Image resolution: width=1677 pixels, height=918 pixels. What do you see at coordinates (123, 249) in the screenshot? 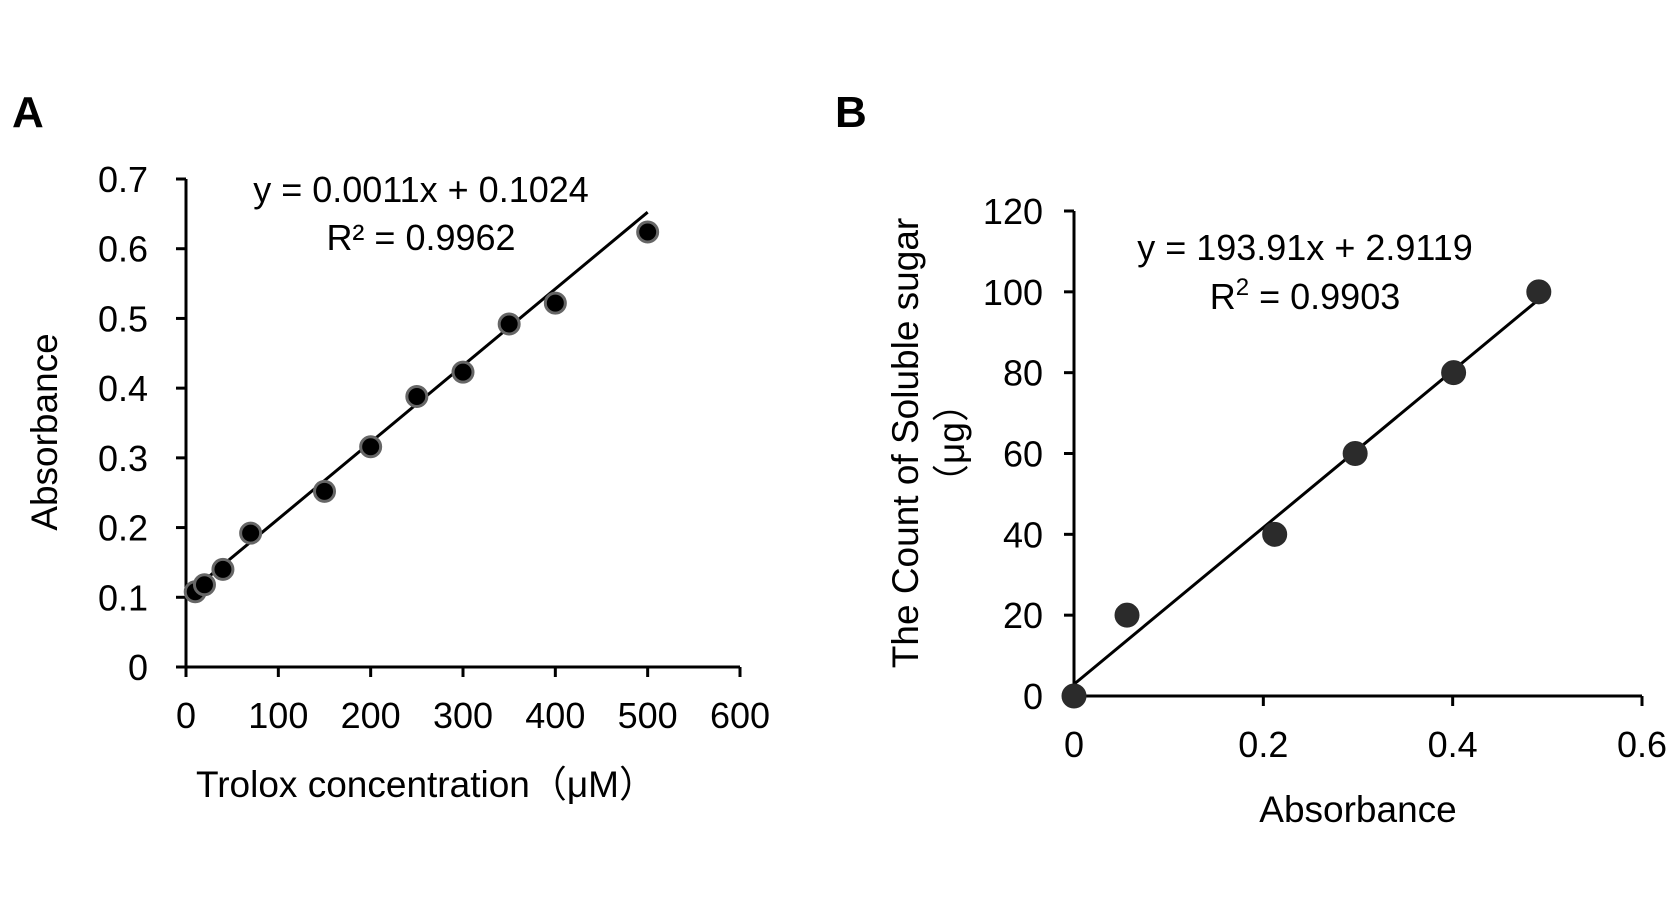
I see `panel-a-y-tick-label: 0.6` at bounding box center [123, 249].